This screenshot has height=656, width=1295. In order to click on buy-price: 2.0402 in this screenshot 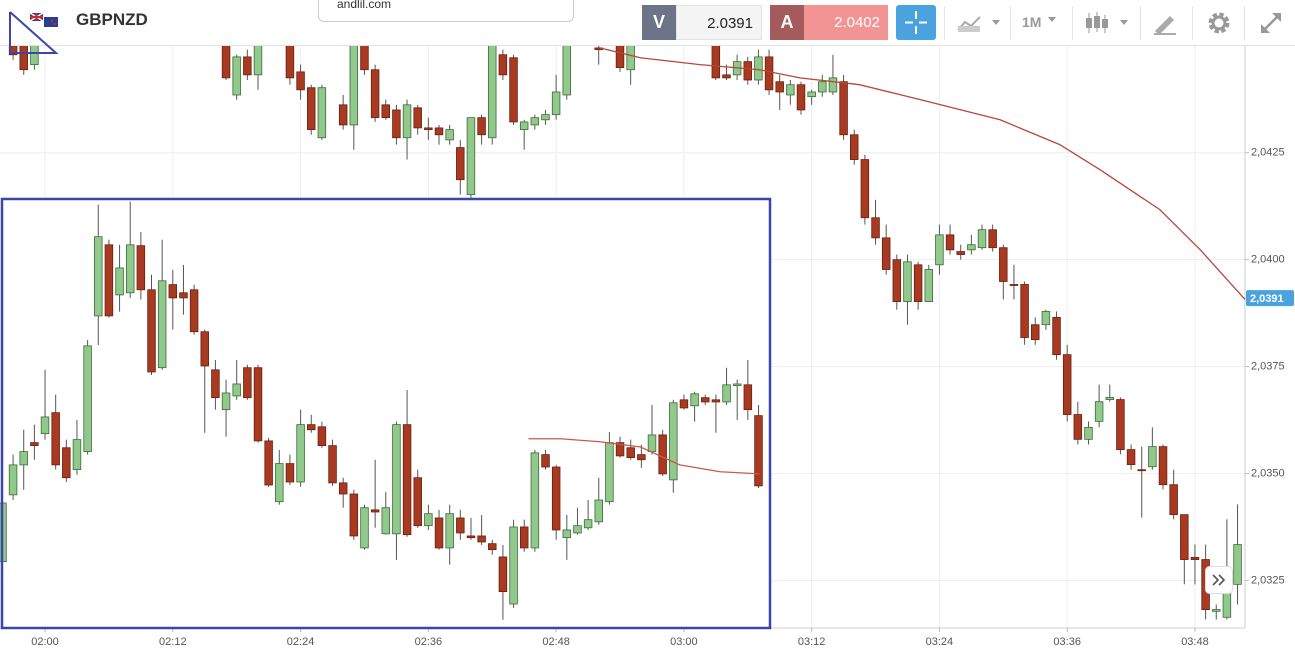, I will do `click(846, 22)`.